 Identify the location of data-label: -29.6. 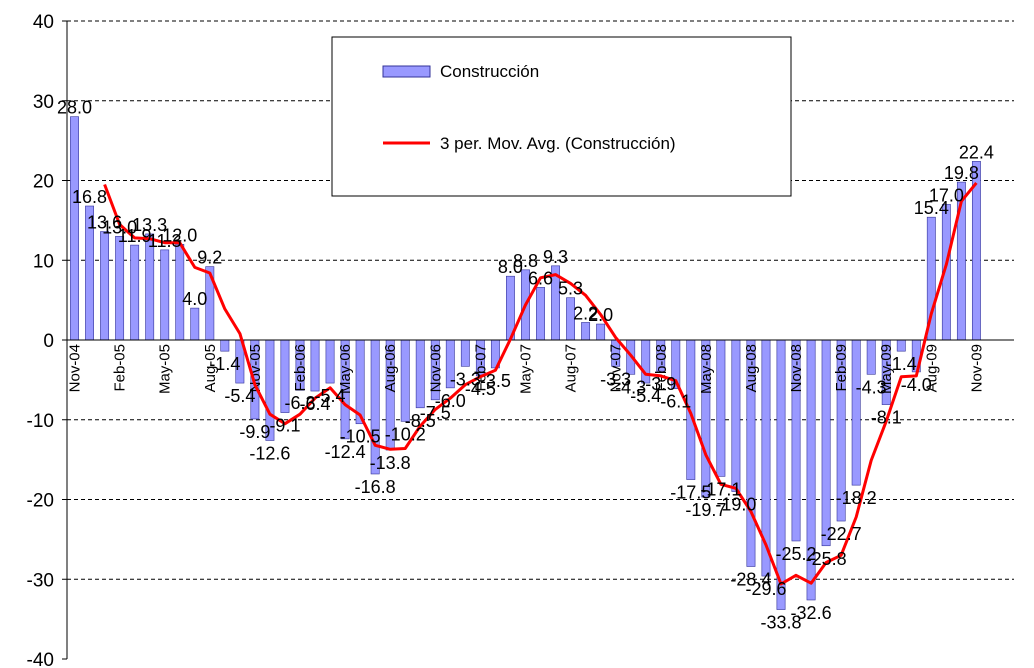
(765, 589).